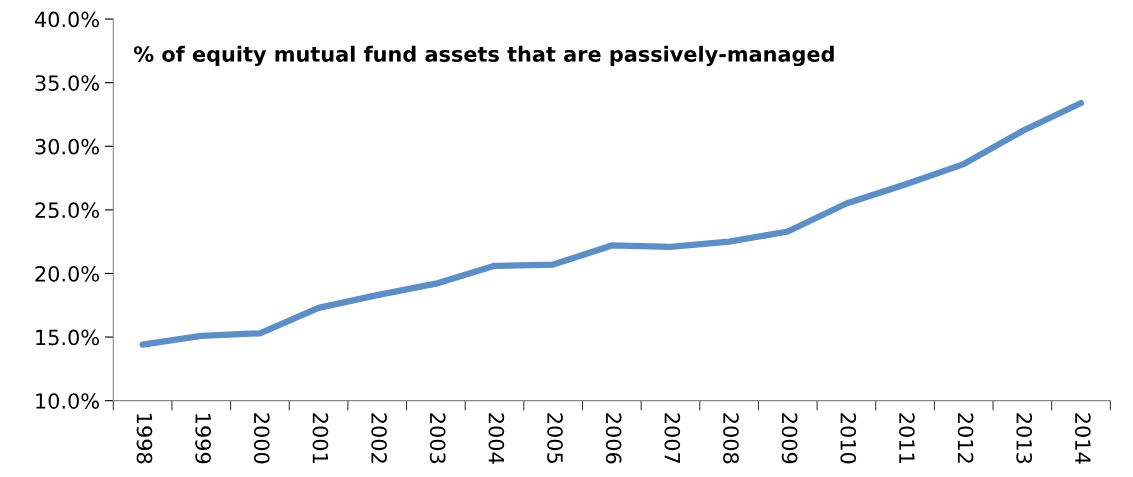 The height and width of the screenshot is (477, 1133). Describe the element at coordinates (731, 438) in the screenshot. I see `x-tick-label: 2008` at that location.